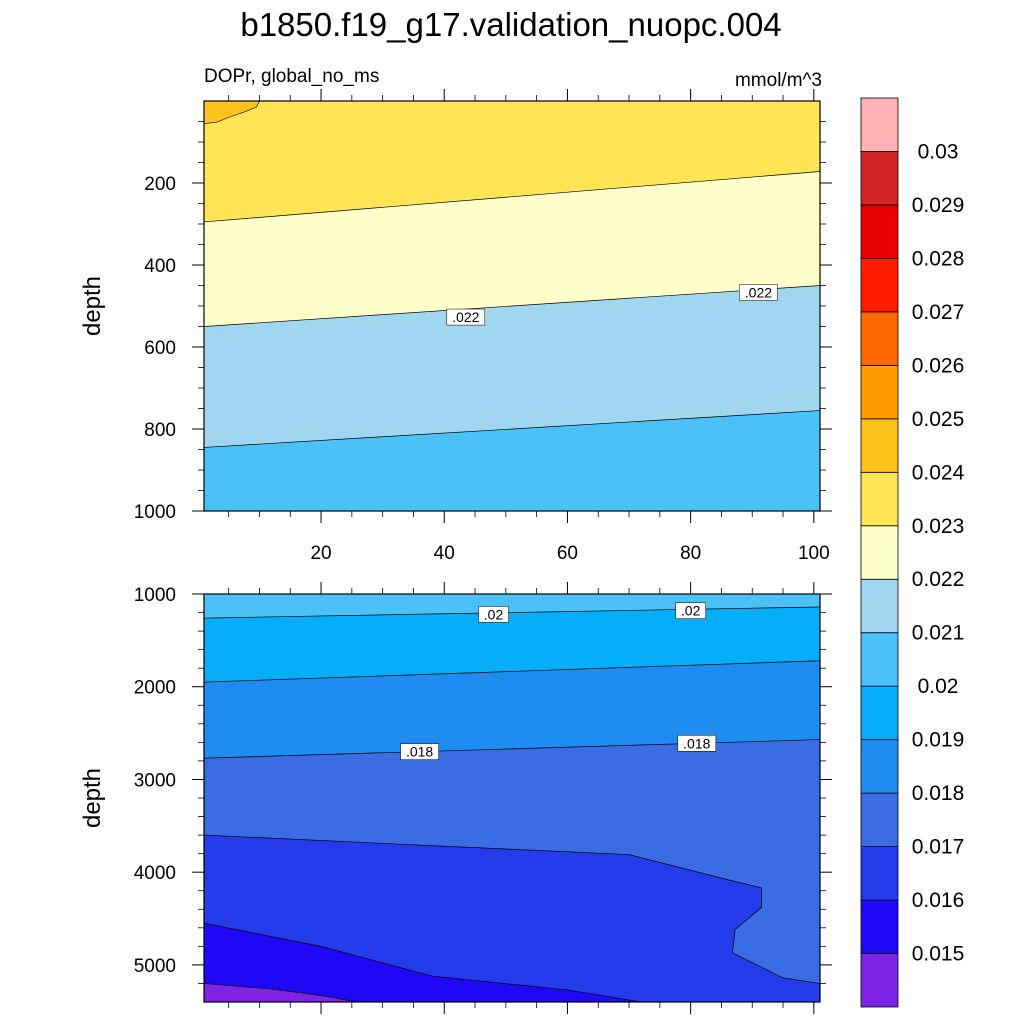 The width and height of the screenshot is (1024, 1024). What do you see at coordinates (690, 553) in the screenshot?
I see `upper-x-tick-label: 80` at bounding box center [690, 553].